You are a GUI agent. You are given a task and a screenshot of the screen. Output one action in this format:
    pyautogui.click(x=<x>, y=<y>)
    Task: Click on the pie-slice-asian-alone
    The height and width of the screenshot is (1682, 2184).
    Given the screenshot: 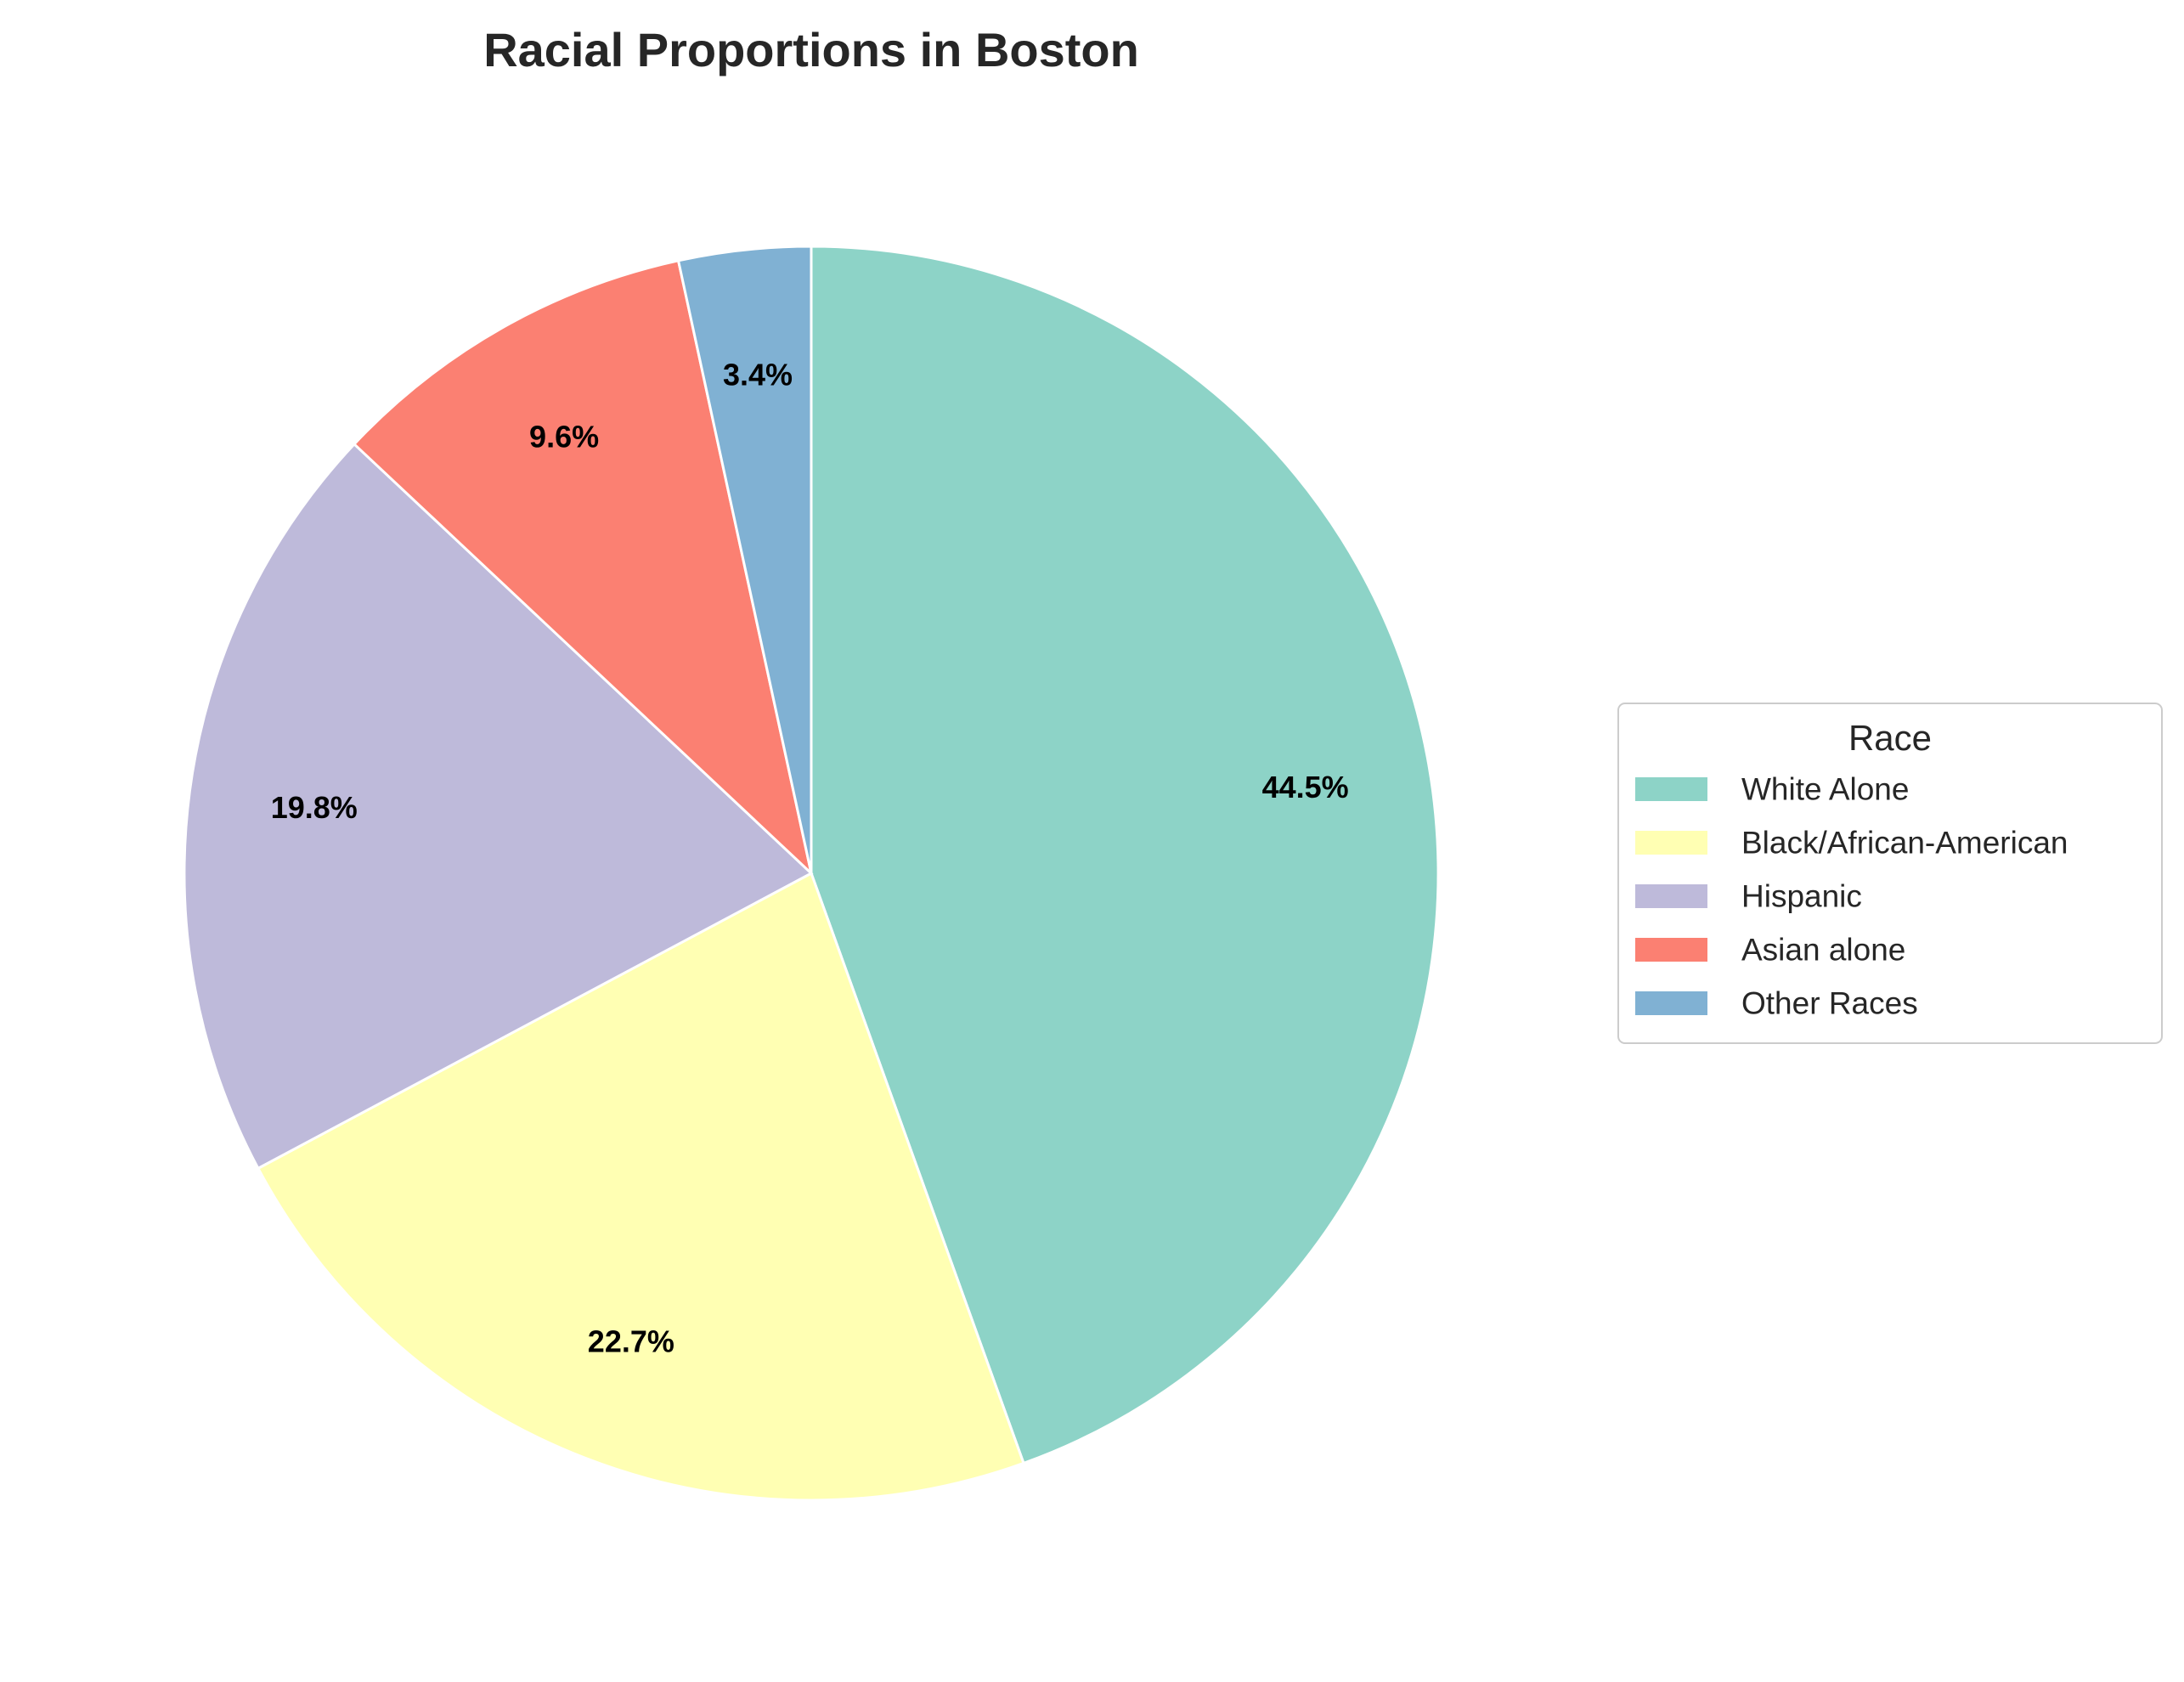 What is the action you would take?
    pyautogui.click(x=583, y=568)
    